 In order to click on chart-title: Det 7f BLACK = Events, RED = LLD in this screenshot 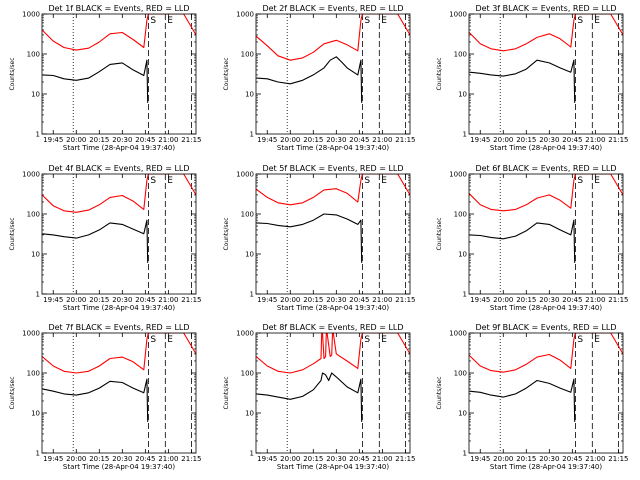, I will do `click(118, 327)`.